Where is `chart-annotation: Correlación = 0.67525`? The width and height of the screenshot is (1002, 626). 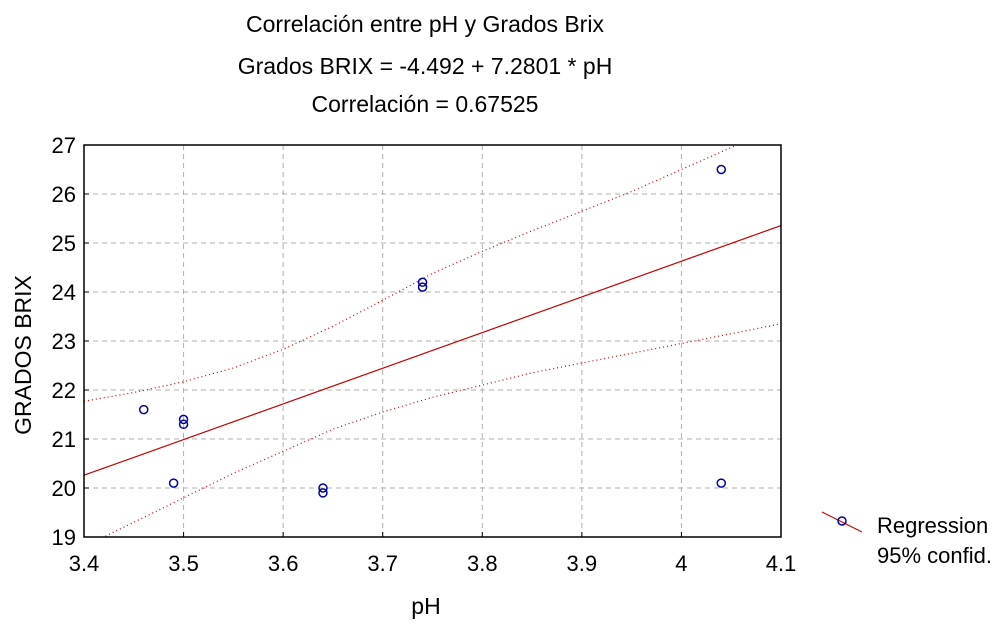 chart-annotation: Correlación = 0.67525 is located at coordinates (425, 104).